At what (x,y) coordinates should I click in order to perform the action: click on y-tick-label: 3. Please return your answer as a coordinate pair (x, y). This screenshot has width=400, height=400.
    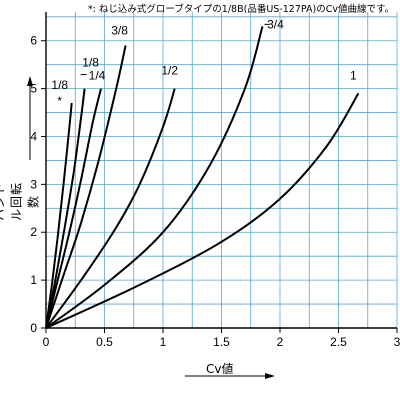
    Looking at the image, I should click on (33, 184).